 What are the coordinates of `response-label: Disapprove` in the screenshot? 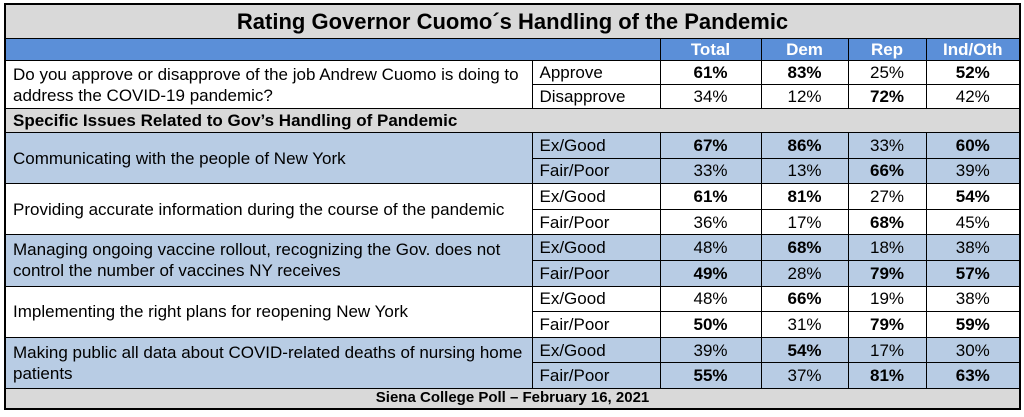 It's located at (596, 96).